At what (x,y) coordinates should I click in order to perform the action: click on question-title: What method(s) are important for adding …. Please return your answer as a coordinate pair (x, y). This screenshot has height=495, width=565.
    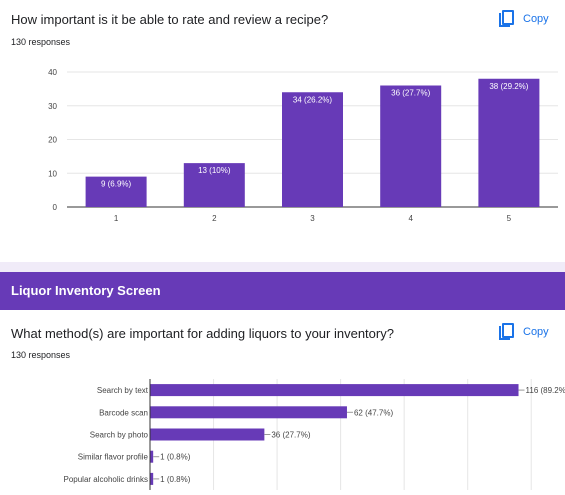
    Looking at the image, I should click on (202, 333).